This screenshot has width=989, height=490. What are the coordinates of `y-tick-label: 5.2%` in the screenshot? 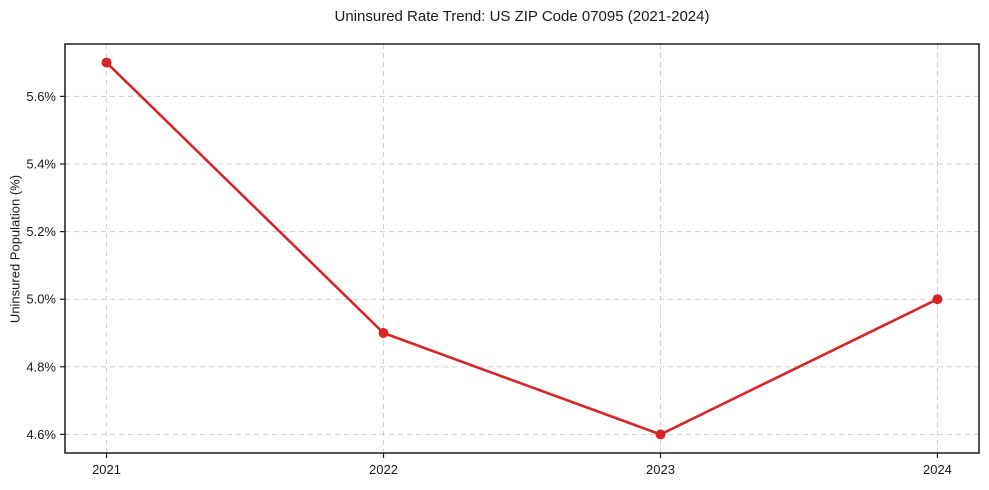 It's located at (41, 231).